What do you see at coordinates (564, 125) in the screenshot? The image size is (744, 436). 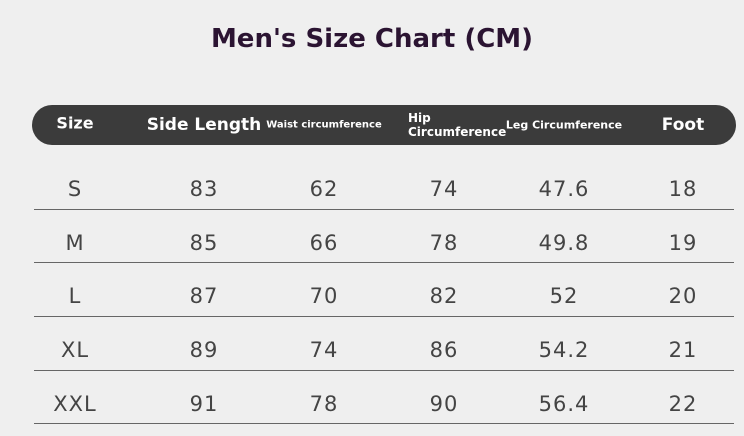 I see `header-cell: Leg Circumference` at bounding box center [564, 125].